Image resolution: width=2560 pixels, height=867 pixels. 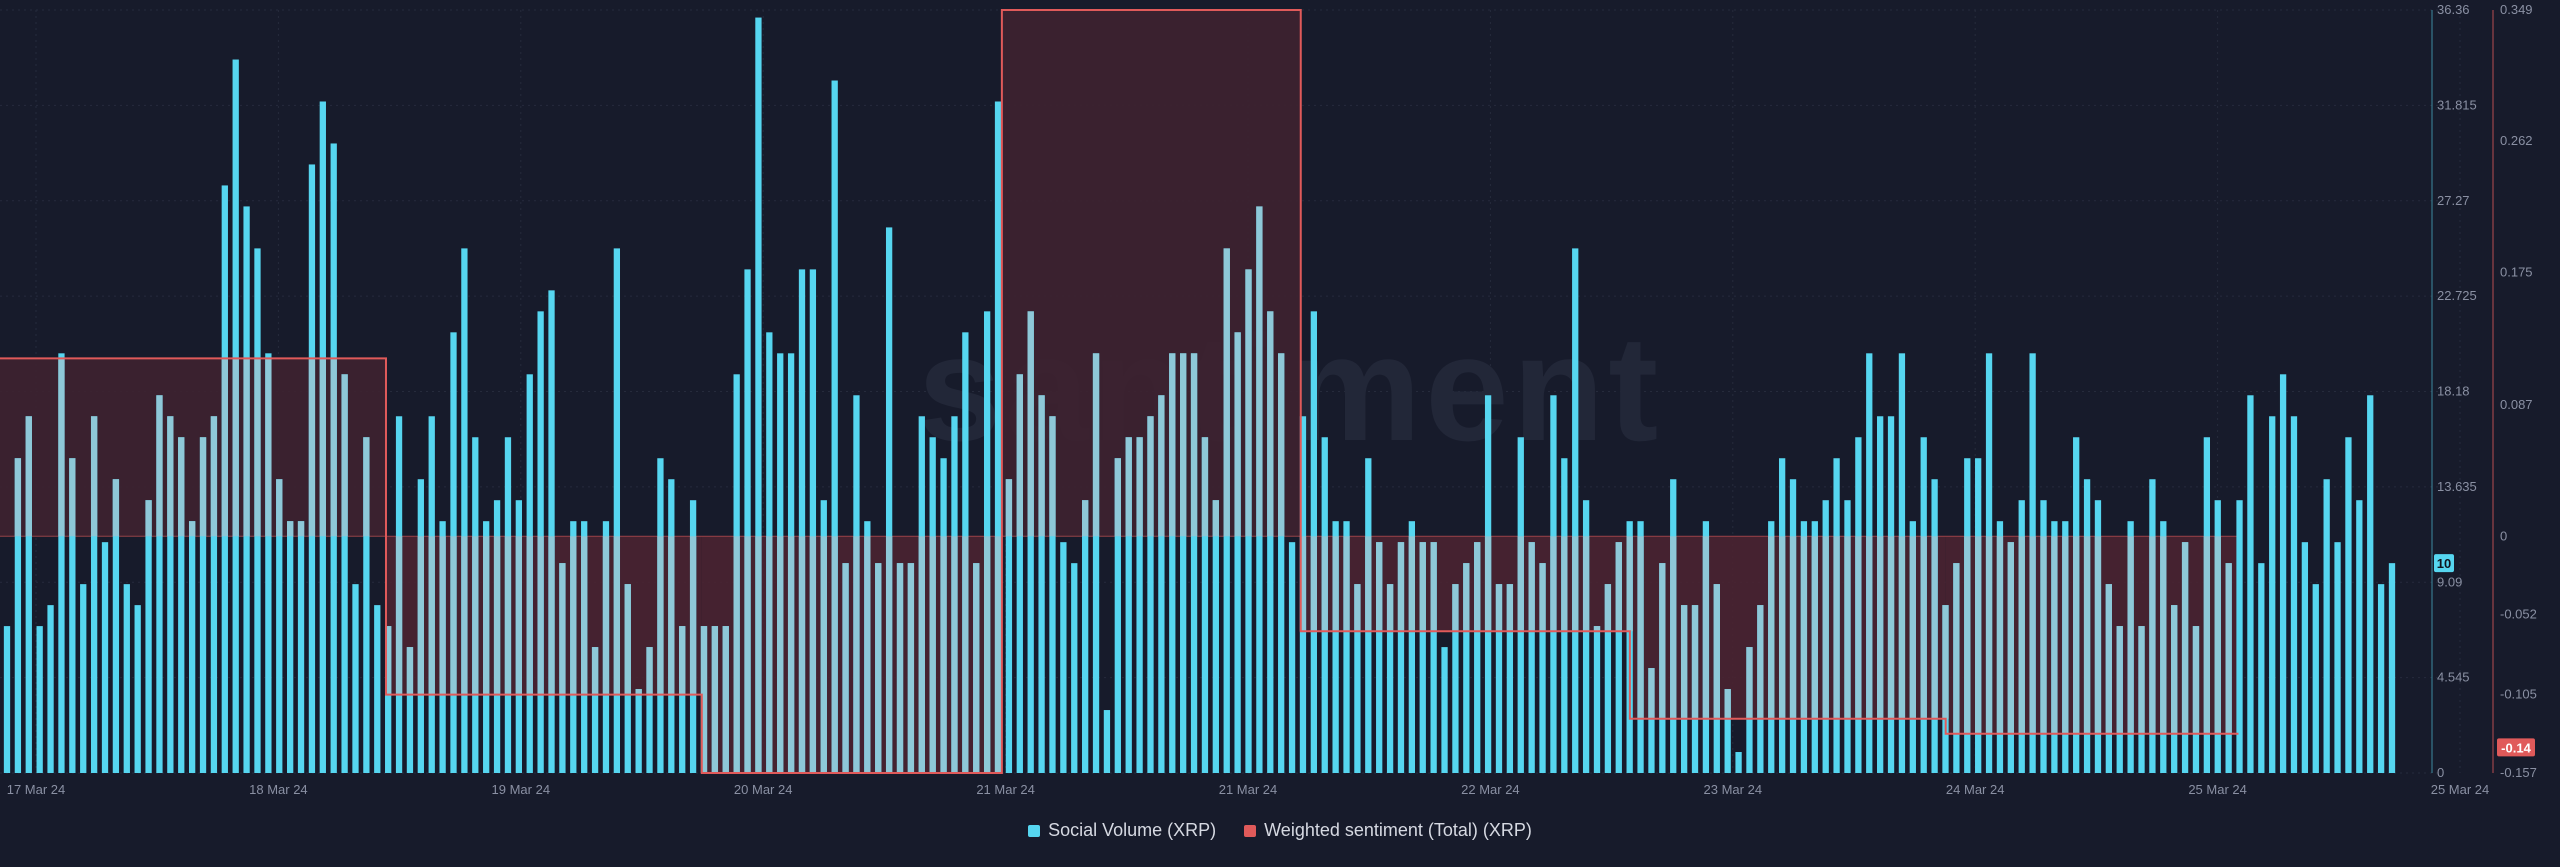 I want to click on legend-item-weighted-sentiment: Weighted sentiment (Total) (XRP), so click(x=1388, y=830).